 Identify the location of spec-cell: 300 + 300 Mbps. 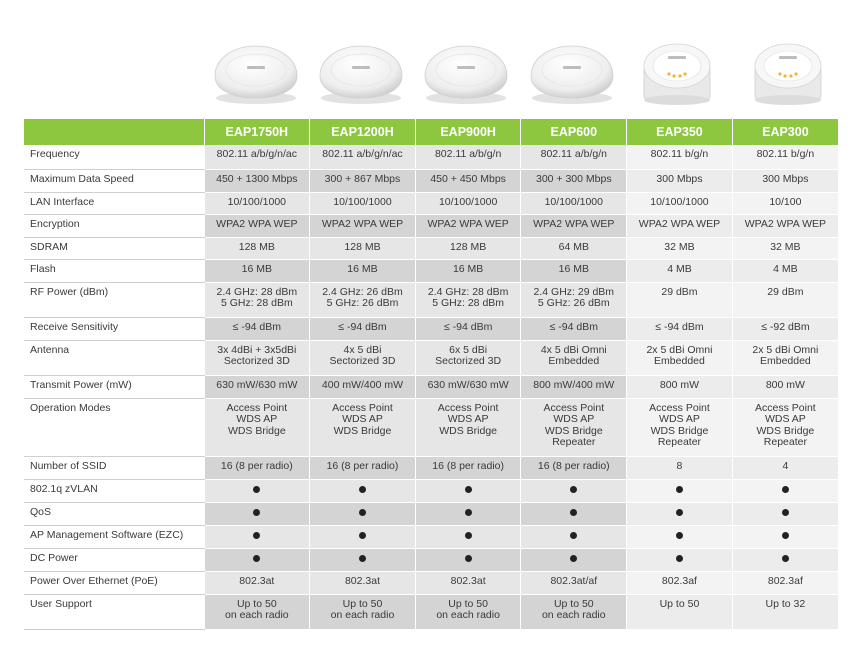
(574, 181).